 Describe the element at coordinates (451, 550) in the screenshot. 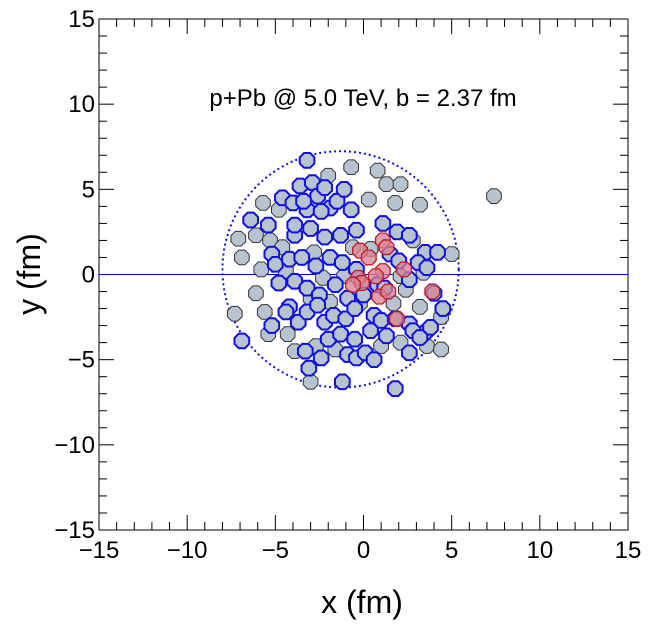

I see `x-tick-label: 5` at that location.